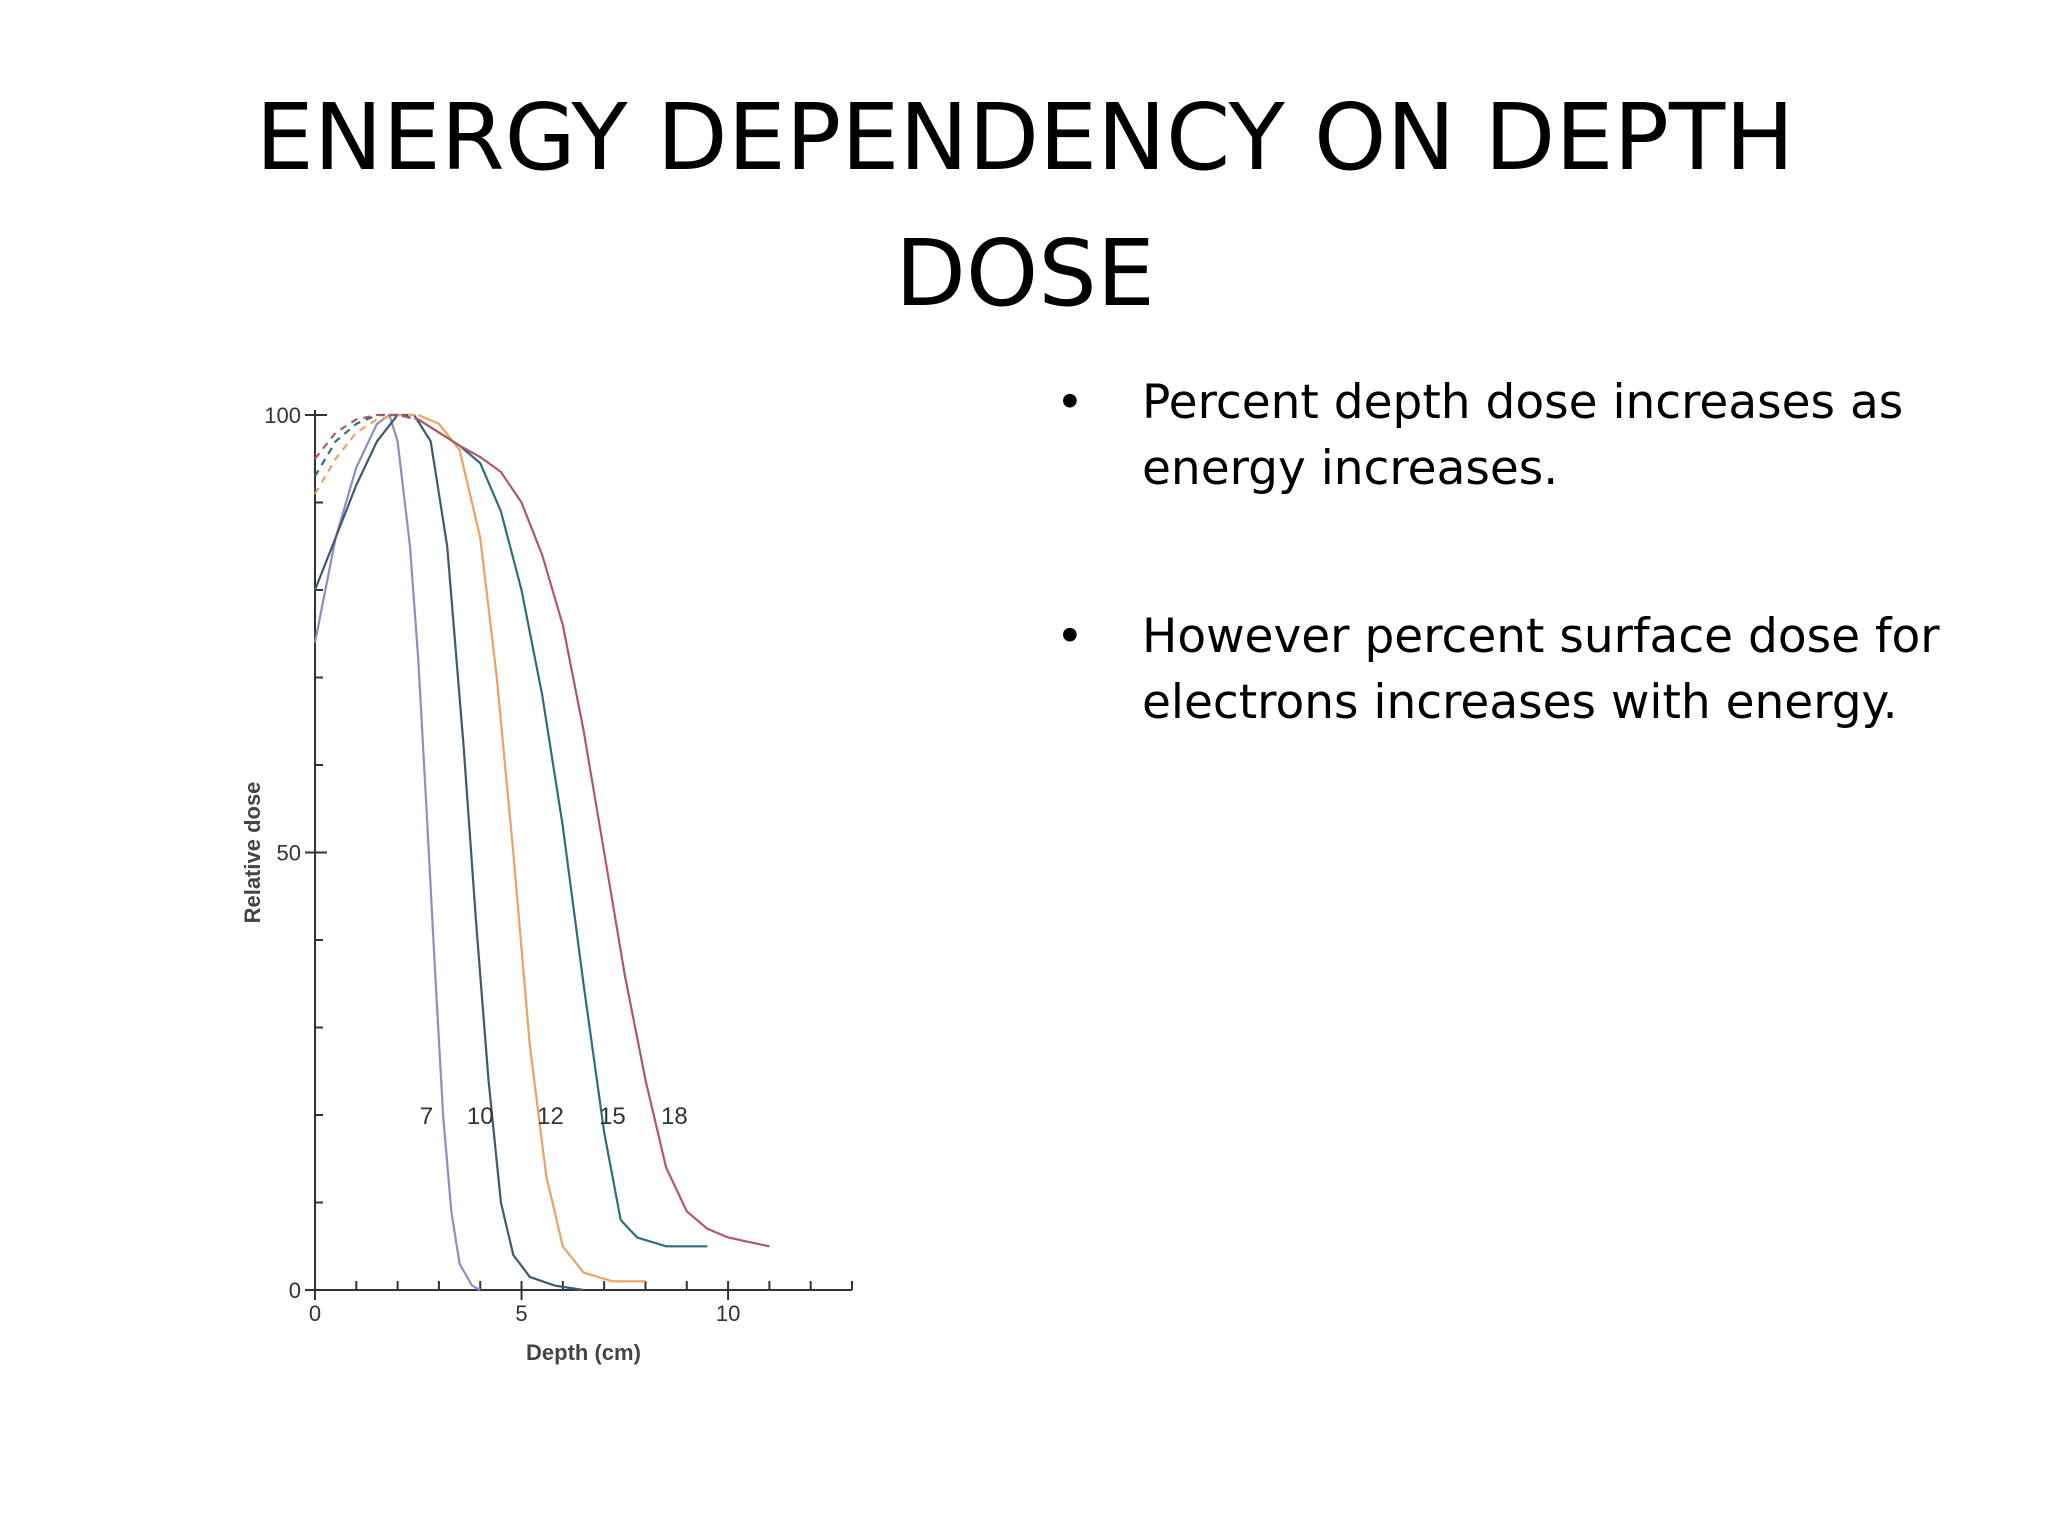  I want to click on x-tick-label: 0, so click(315, 1313).